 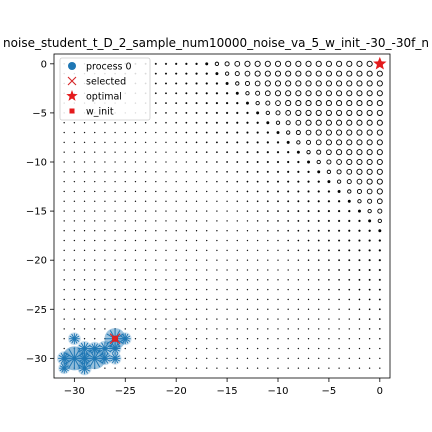 I want to click on legend-label: optimal, so click(x=104, y=97).